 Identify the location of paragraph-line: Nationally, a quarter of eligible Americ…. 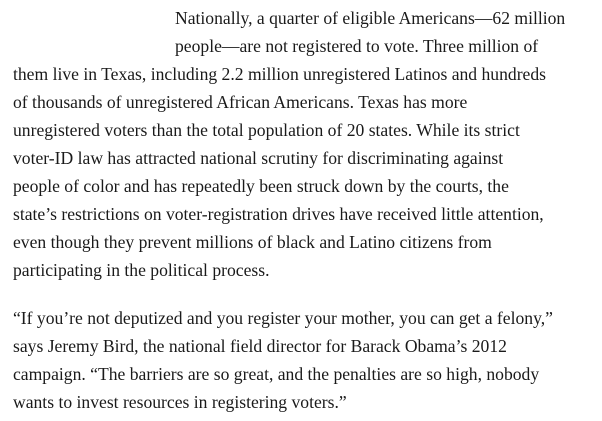
(370, 18).